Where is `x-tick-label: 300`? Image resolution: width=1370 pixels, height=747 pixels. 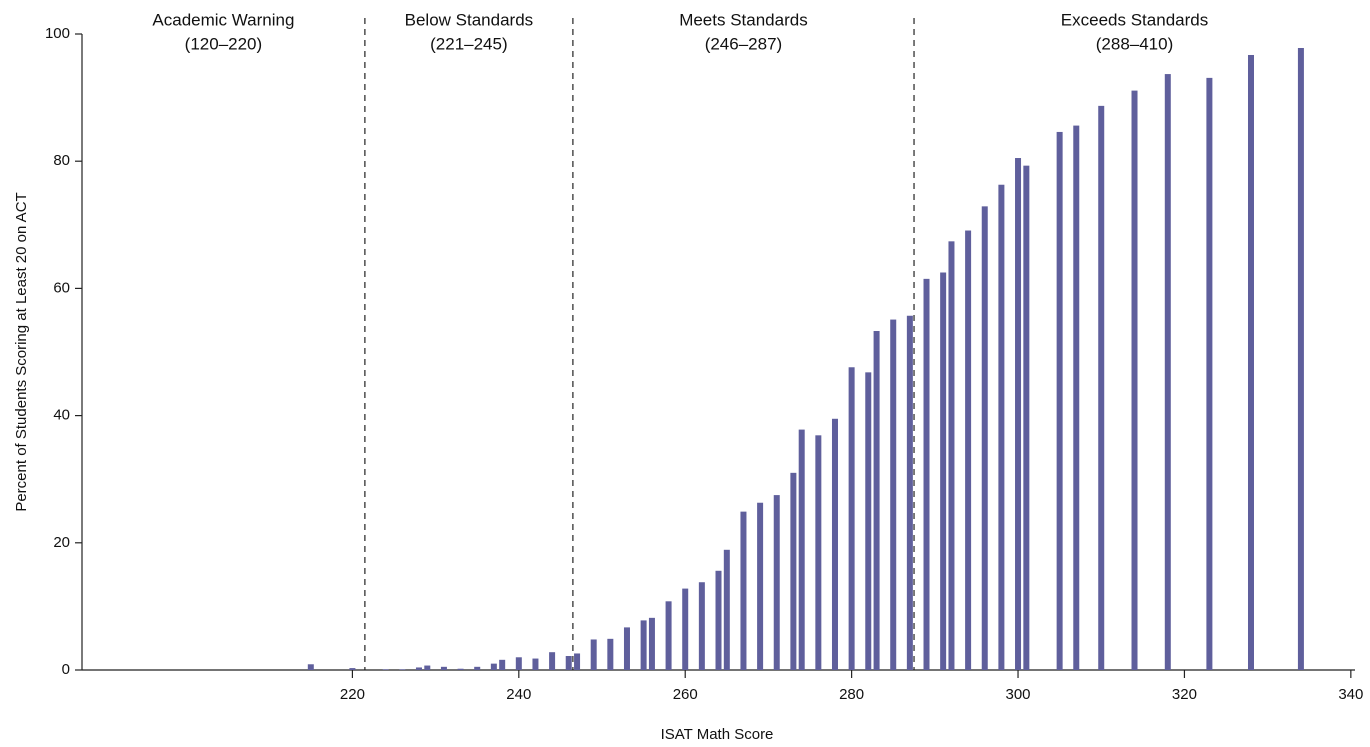 x-tick-label: 300 is located at coordinates (1018, 694).